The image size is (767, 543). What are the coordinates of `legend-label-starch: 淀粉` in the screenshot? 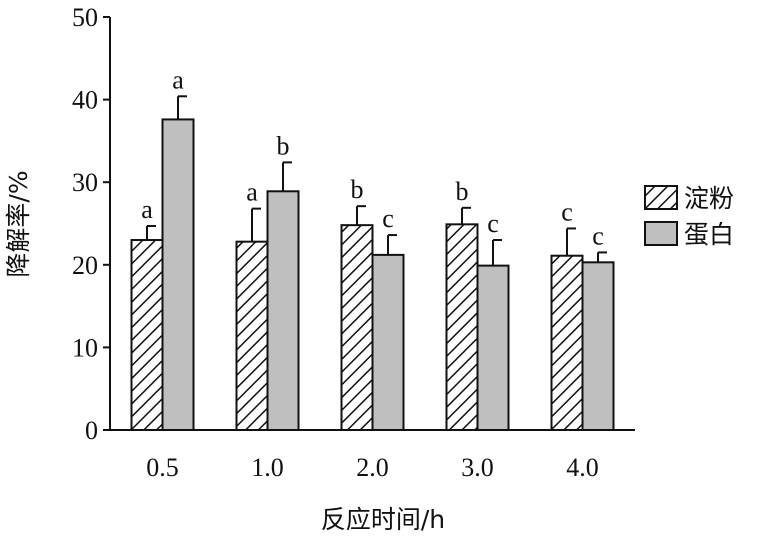 It's located at (709, 198).